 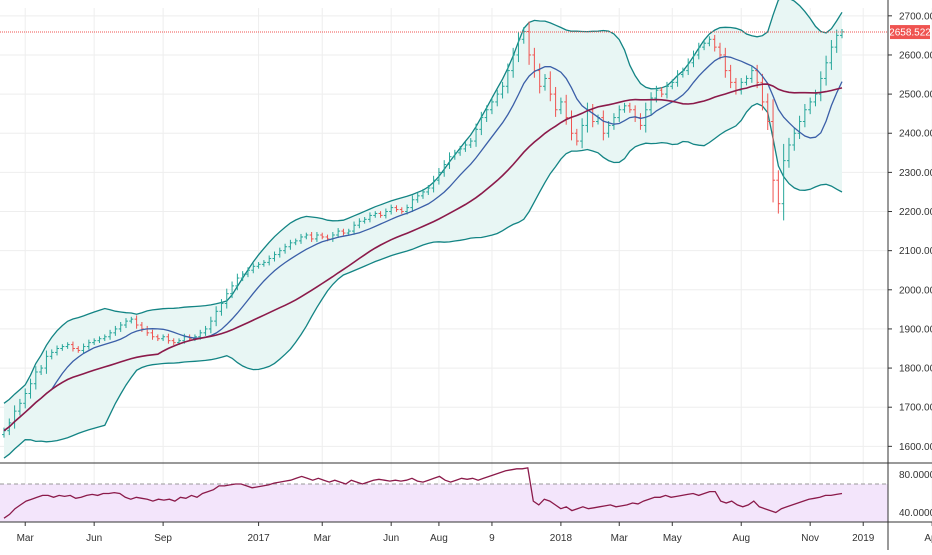 I want to click on y-tick-label: 1800.000, so click(x=915, y=369).